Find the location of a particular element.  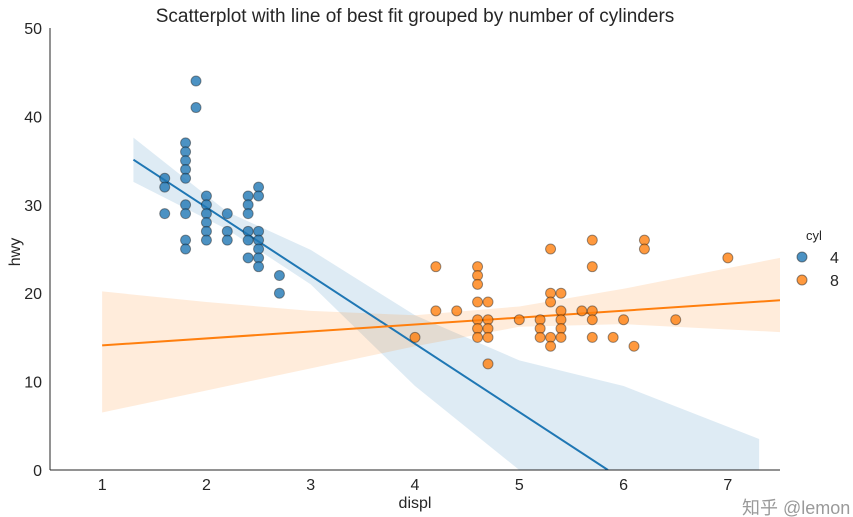

legend-label-4: 4 is located at coordinates (834, 258).